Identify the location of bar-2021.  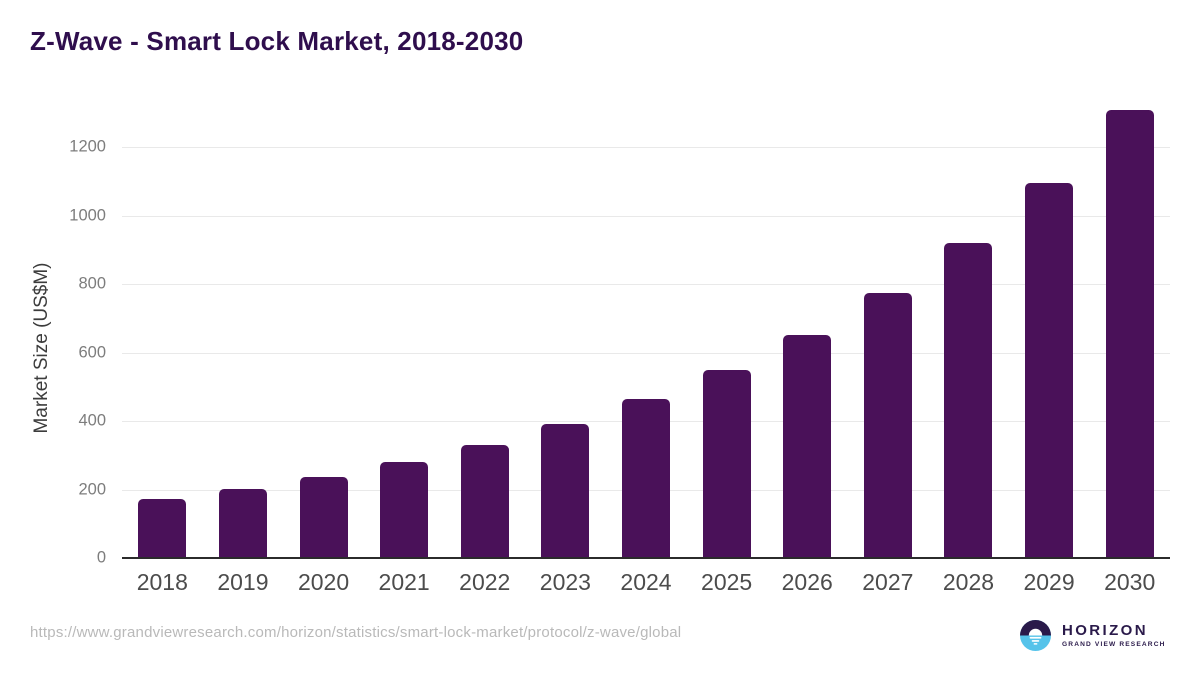
(404, 509).